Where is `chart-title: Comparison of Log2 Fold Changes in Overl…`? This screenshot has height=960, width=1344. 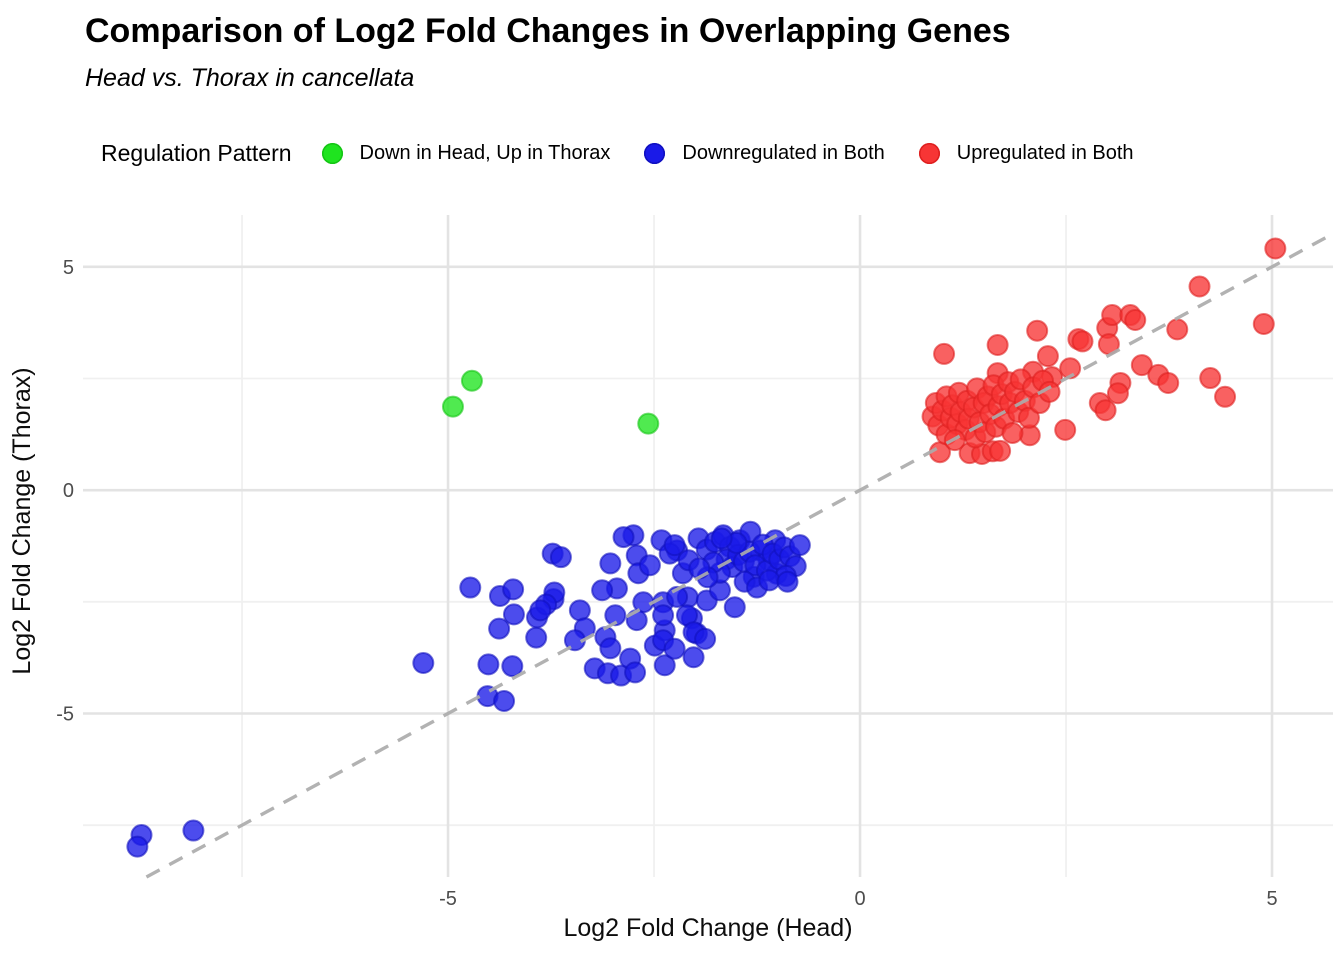
chart-title: Comparison of Log2 Fold Changes in Overl… is located at coordinates (548, 31).